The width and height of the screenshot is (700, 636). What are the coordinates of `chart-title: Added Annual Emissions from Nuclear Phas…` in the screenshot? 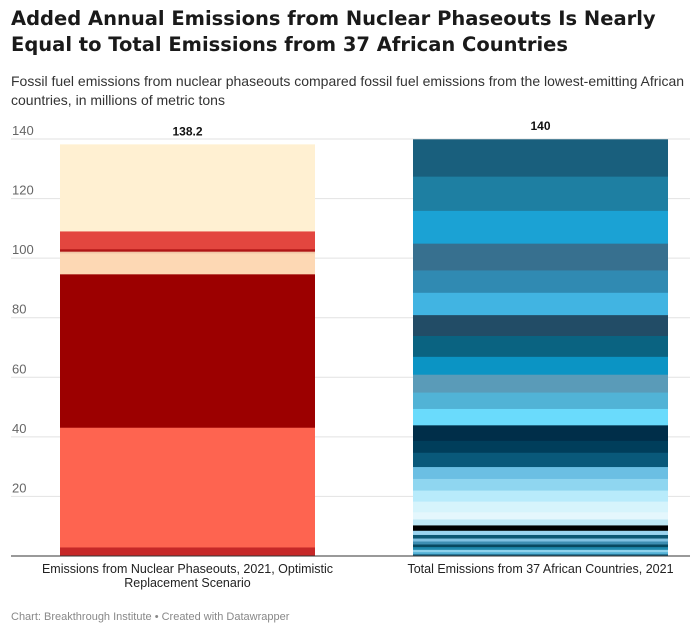 It's located at (333, 31).